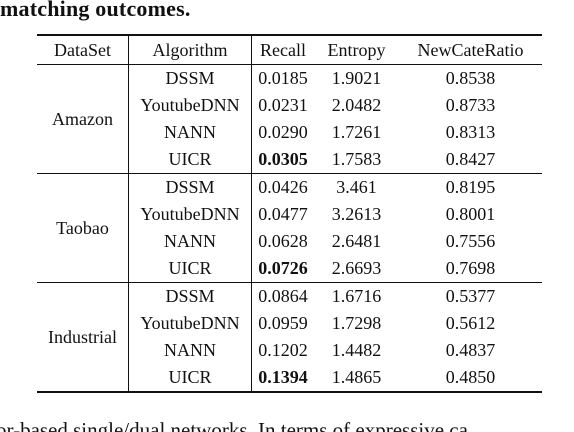 The height and width of the screenshot is (432, 574). I want to click on table-row: UICR 0.0305 1.7583 0.8427, so click(289, 160).